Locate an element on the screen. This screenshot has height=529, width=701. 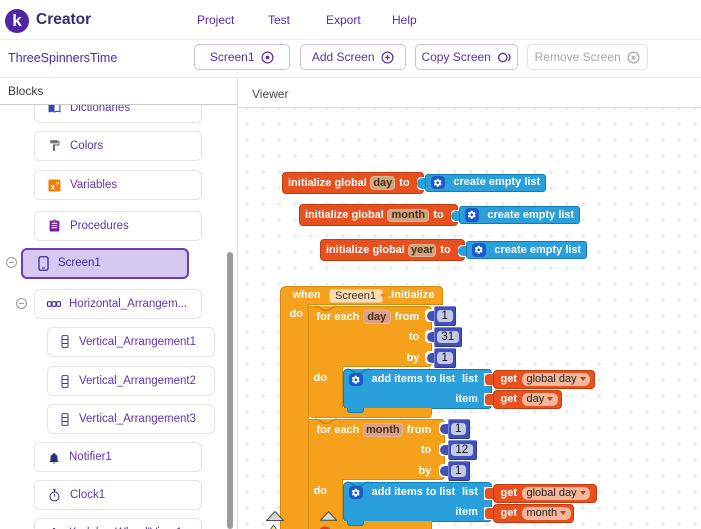
svg-text: y is located at coordinates (57, 183).